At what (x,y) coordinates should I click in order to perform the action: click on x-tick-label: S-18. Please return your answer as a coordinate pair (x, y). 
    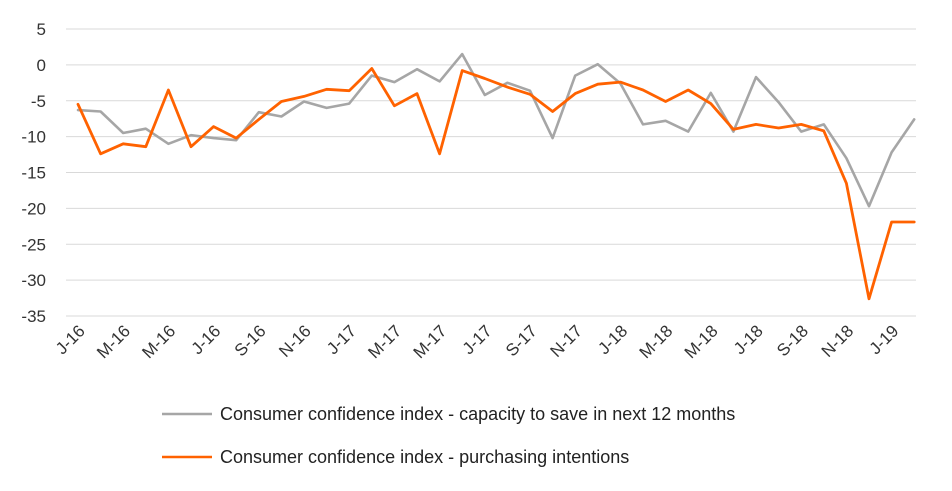
    Looking at the image, I should click on (792, 340).